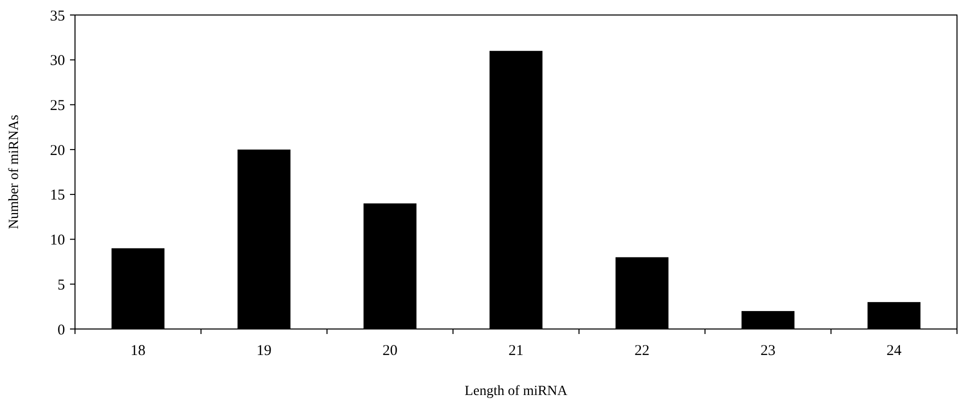 The image size is (959, 407). What do you see at coordinates (57, 150) in the screenshot?
I see `y-tick-label: 20` at bounding box center [57, 150].